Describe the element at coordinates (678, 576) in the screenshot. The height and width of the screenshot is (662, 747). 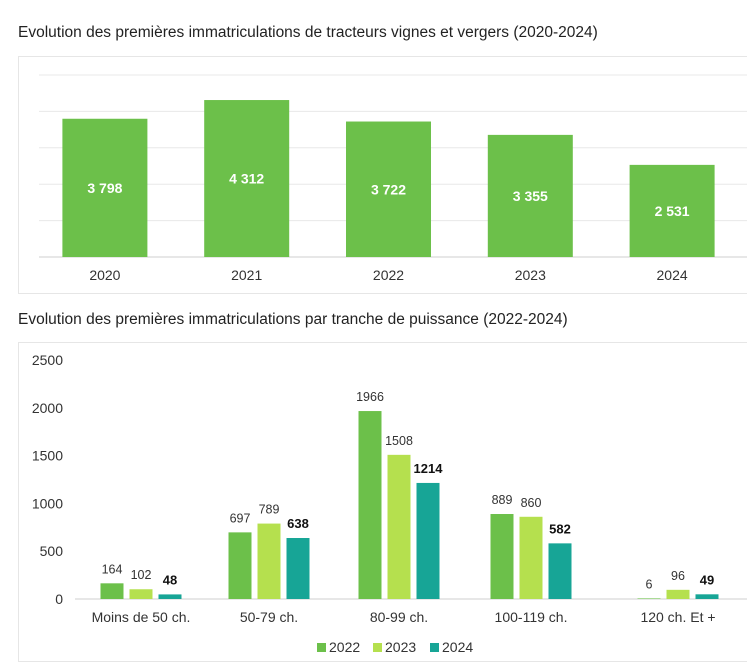
I see `chart2-data-label: 96` at that location.